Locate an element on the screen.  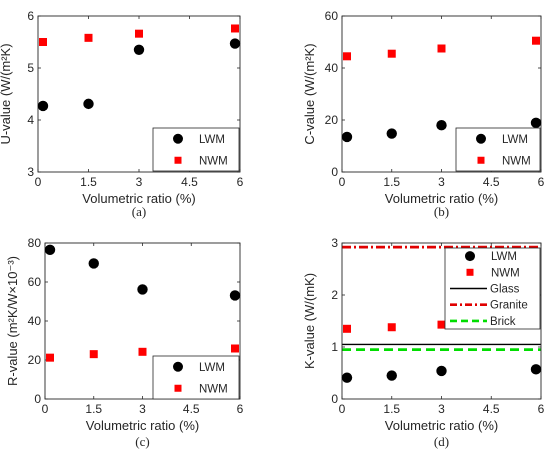
panel-label: (b) is located at coordinates (441, 211).